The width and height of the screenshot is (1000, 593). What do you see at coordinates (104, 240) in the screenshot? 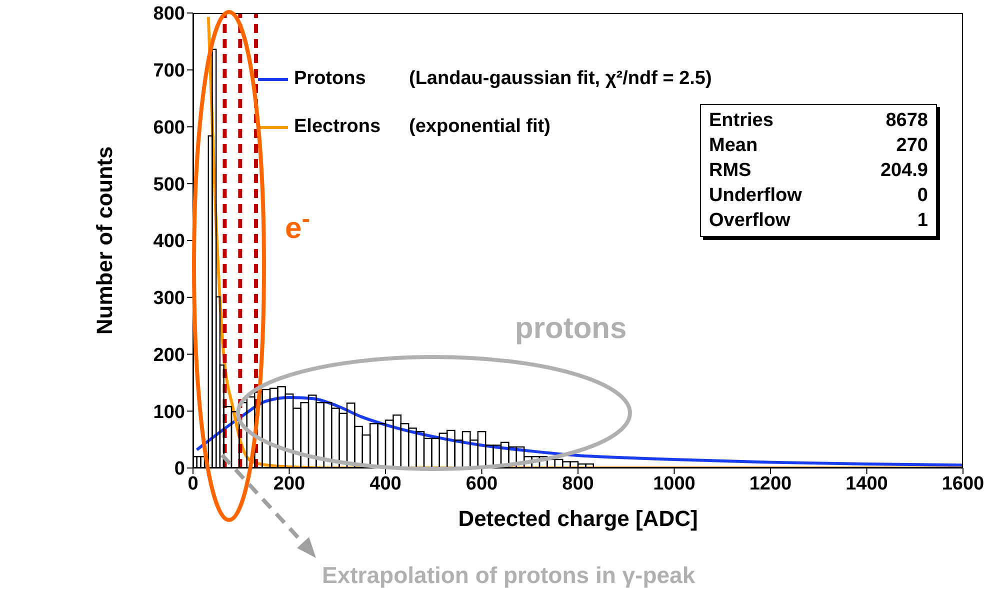
I see `y-axis-title: Number of counts` at bounding box center [104, 240].